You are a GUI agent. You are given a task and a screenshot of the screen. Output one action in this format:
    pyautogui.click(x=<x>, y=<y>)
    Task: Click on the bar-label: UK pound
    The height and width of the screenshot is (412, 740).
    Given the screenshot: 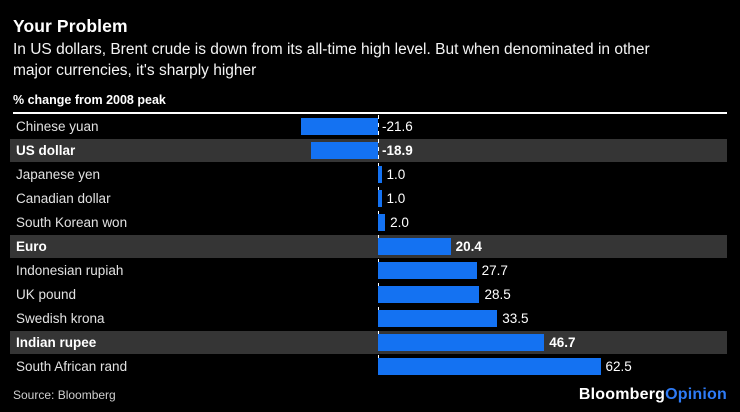 What is the action you would take?
    pyautogui.click(x=46, y=294)
    